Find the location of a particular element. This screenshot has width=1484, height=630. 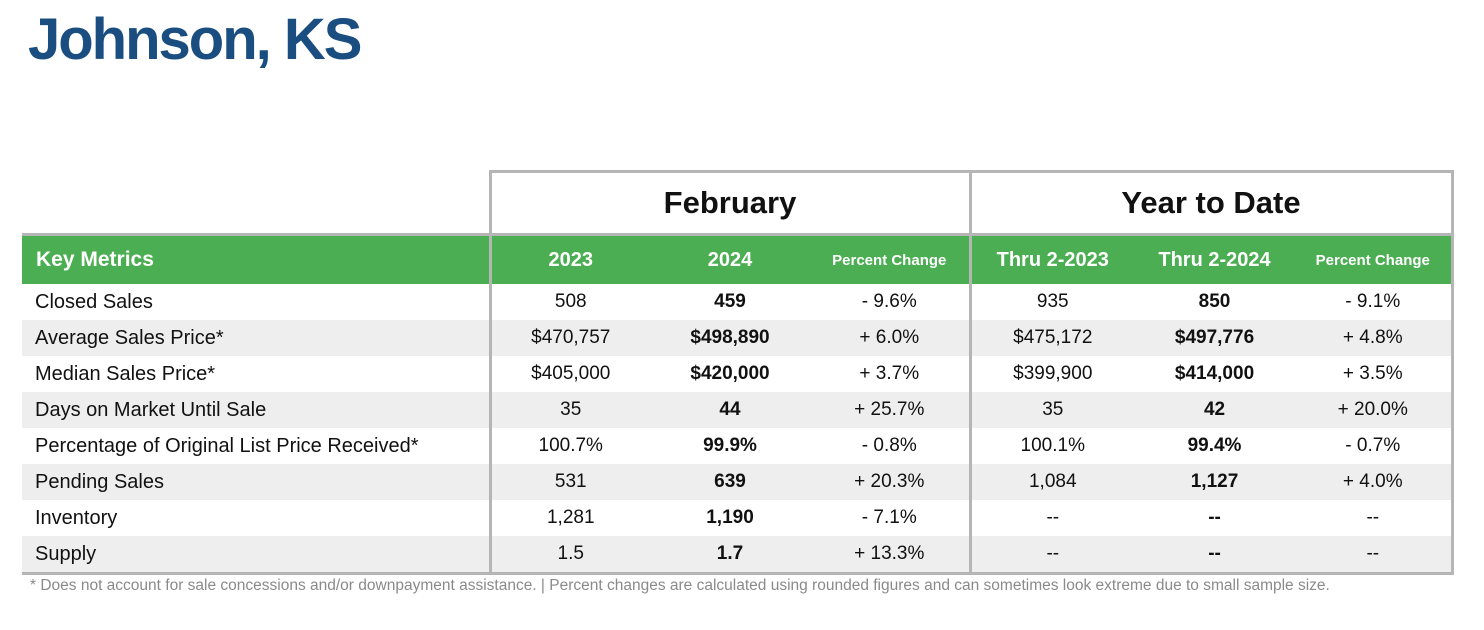

metric-label: Median Sales Price* is located at coordinates (256, 374).